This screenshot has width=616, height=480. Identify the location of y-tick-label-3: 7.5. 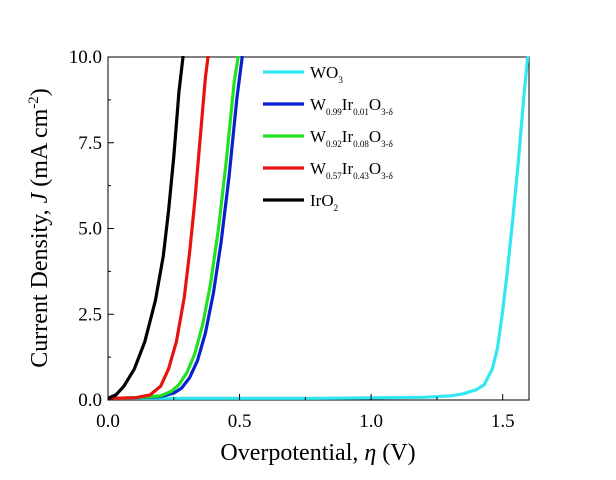
(90, 143).